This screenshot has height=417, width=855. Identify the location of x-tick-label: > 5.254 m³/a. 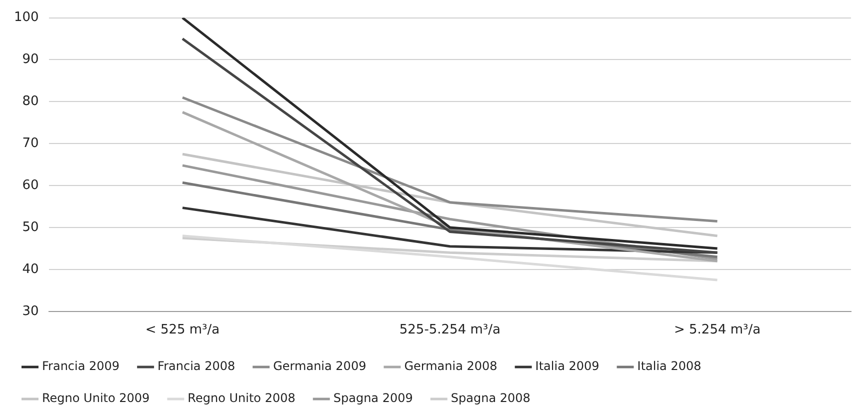
(717, 330).